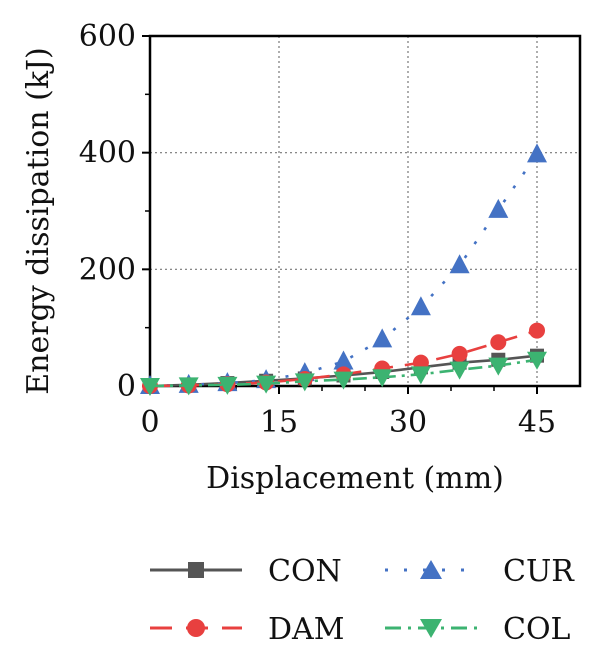 Image resolution: width=600 pixels, height=658 pixels. What do you see at coordinates (196, 628) in the screenshot?
I see `legend-marker-dam` at bounding box center [196, 628].